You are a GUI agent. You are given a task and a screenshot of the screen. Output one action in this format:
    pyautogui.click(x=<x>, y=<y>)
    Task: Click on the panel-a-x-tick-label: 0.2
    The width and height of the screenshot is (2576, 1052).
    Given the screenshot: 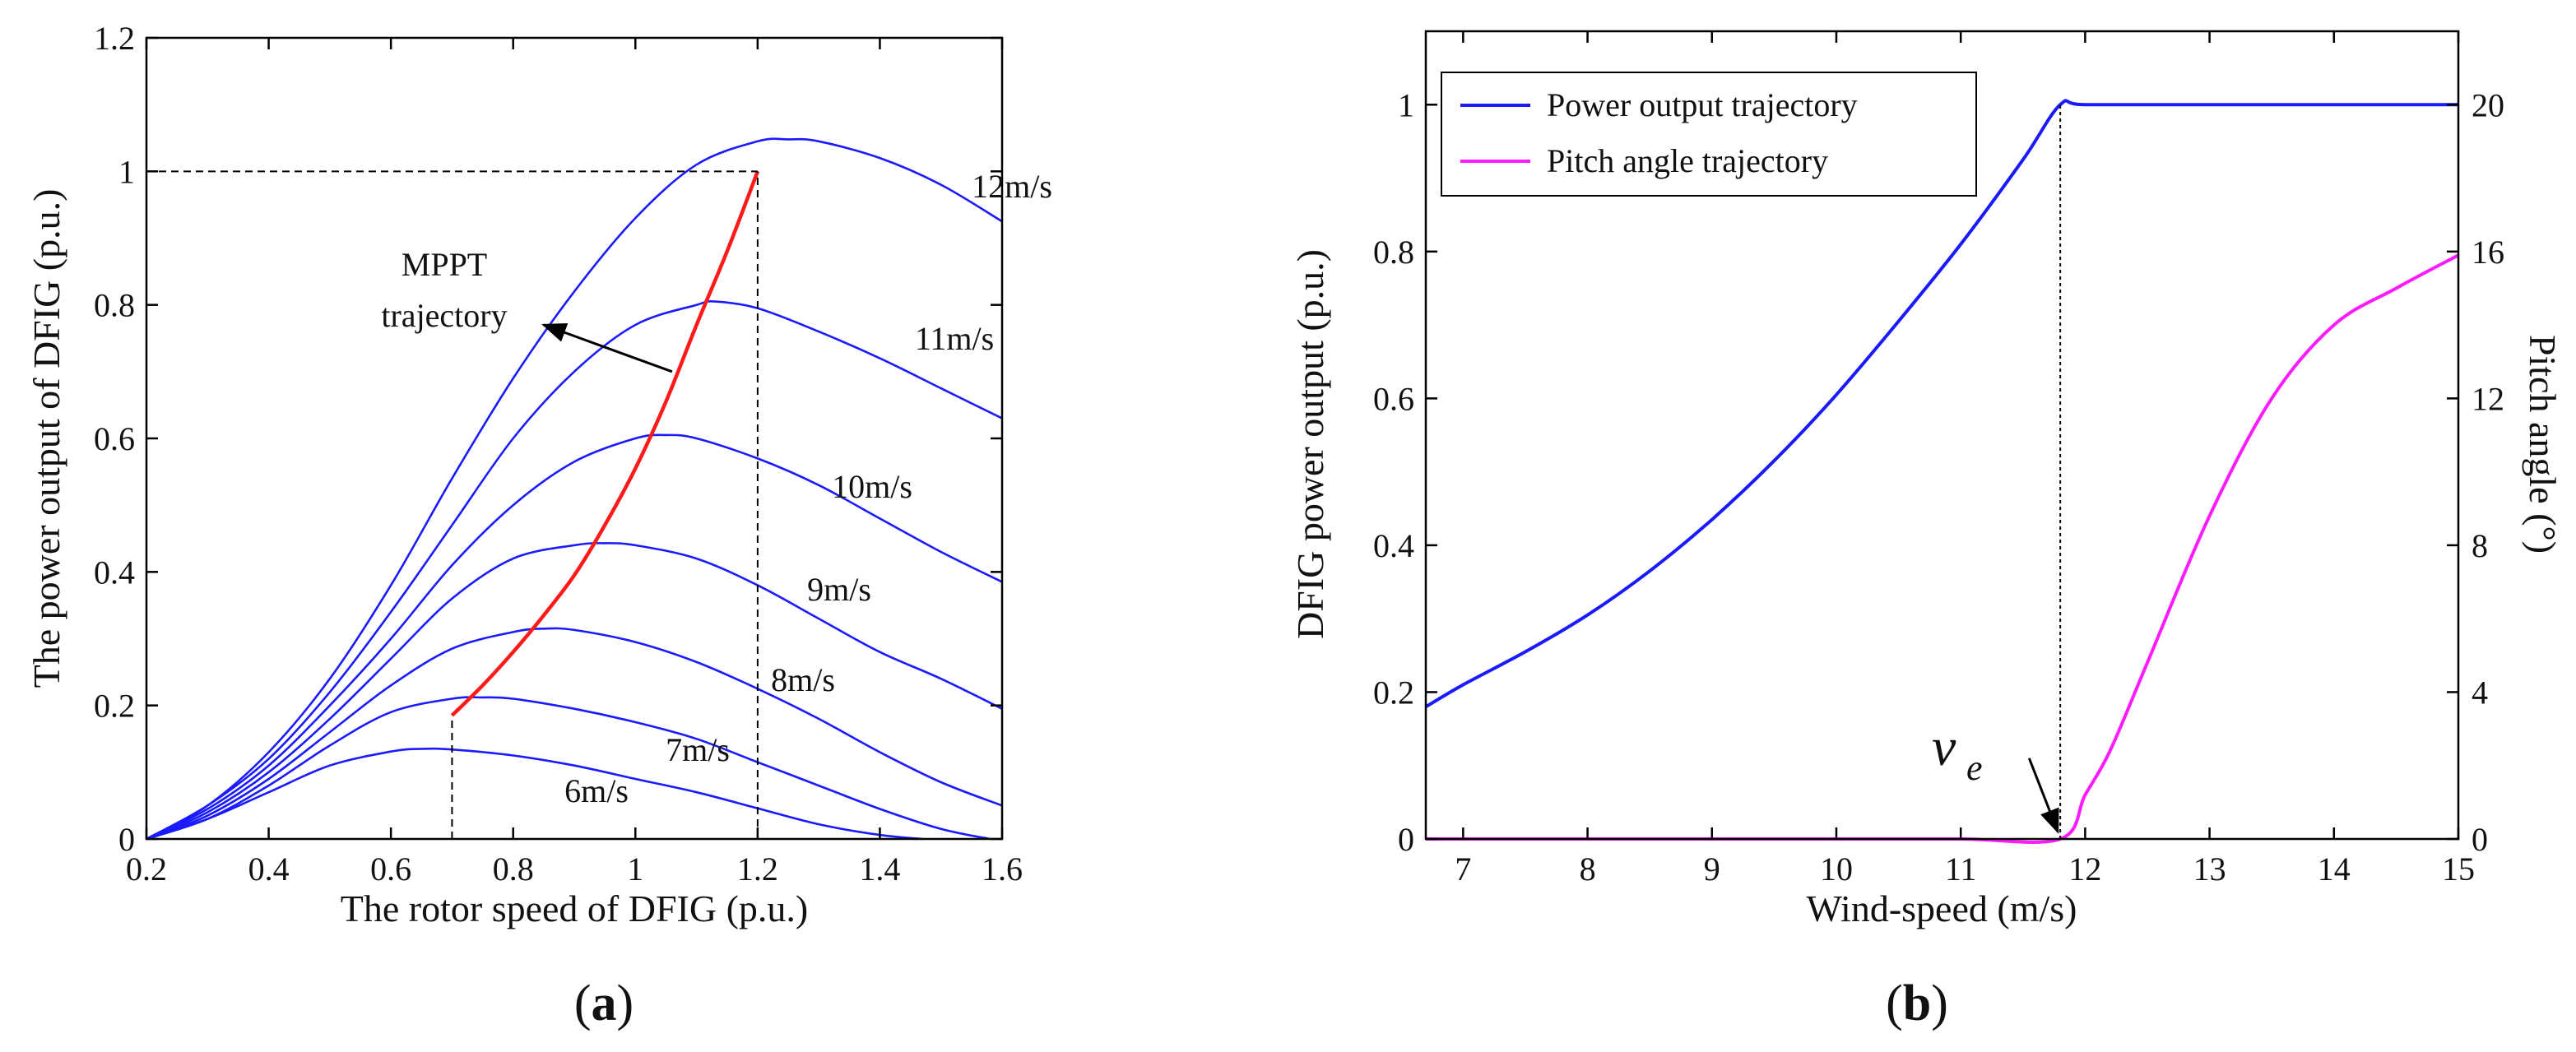 What is the action you would take?
    pyautogui.click(x=146, y=868)
    